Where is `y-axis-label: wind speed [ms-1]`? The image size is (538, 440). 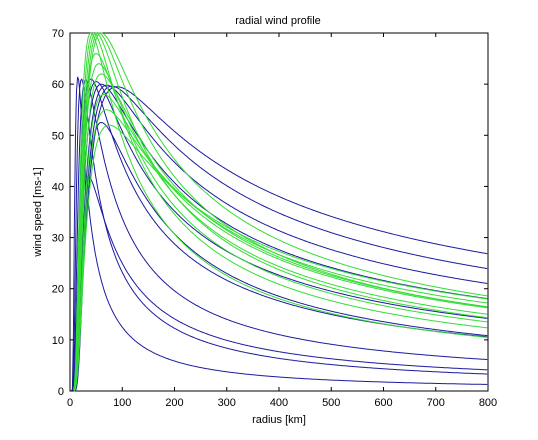
y-axis-label: wind speed [ms-1] is located at coordinates (38, 212).